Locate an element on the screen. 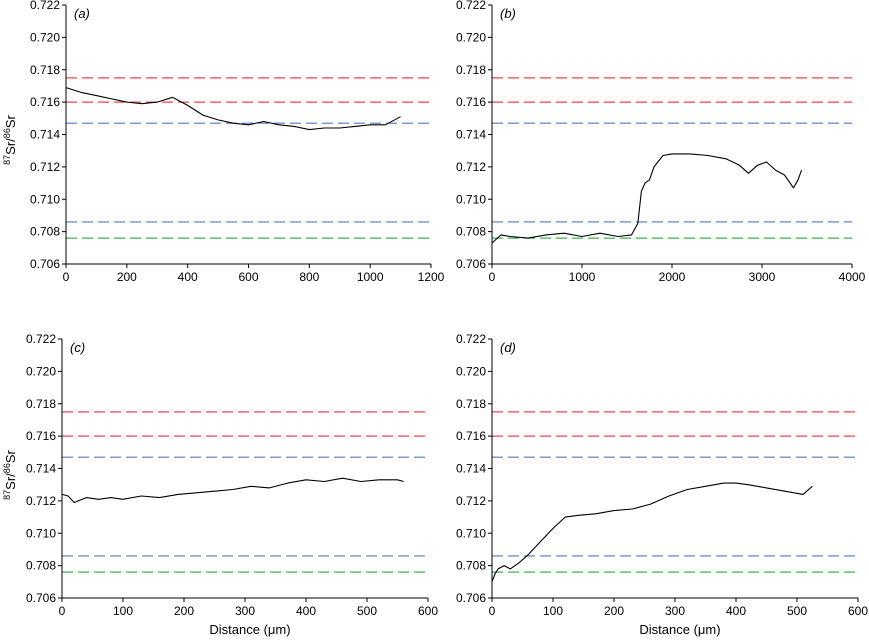 Image resolution: width=869 pixels, height=642 pixels. x-tick-label: 1200 is located at coordinates (431, 277).